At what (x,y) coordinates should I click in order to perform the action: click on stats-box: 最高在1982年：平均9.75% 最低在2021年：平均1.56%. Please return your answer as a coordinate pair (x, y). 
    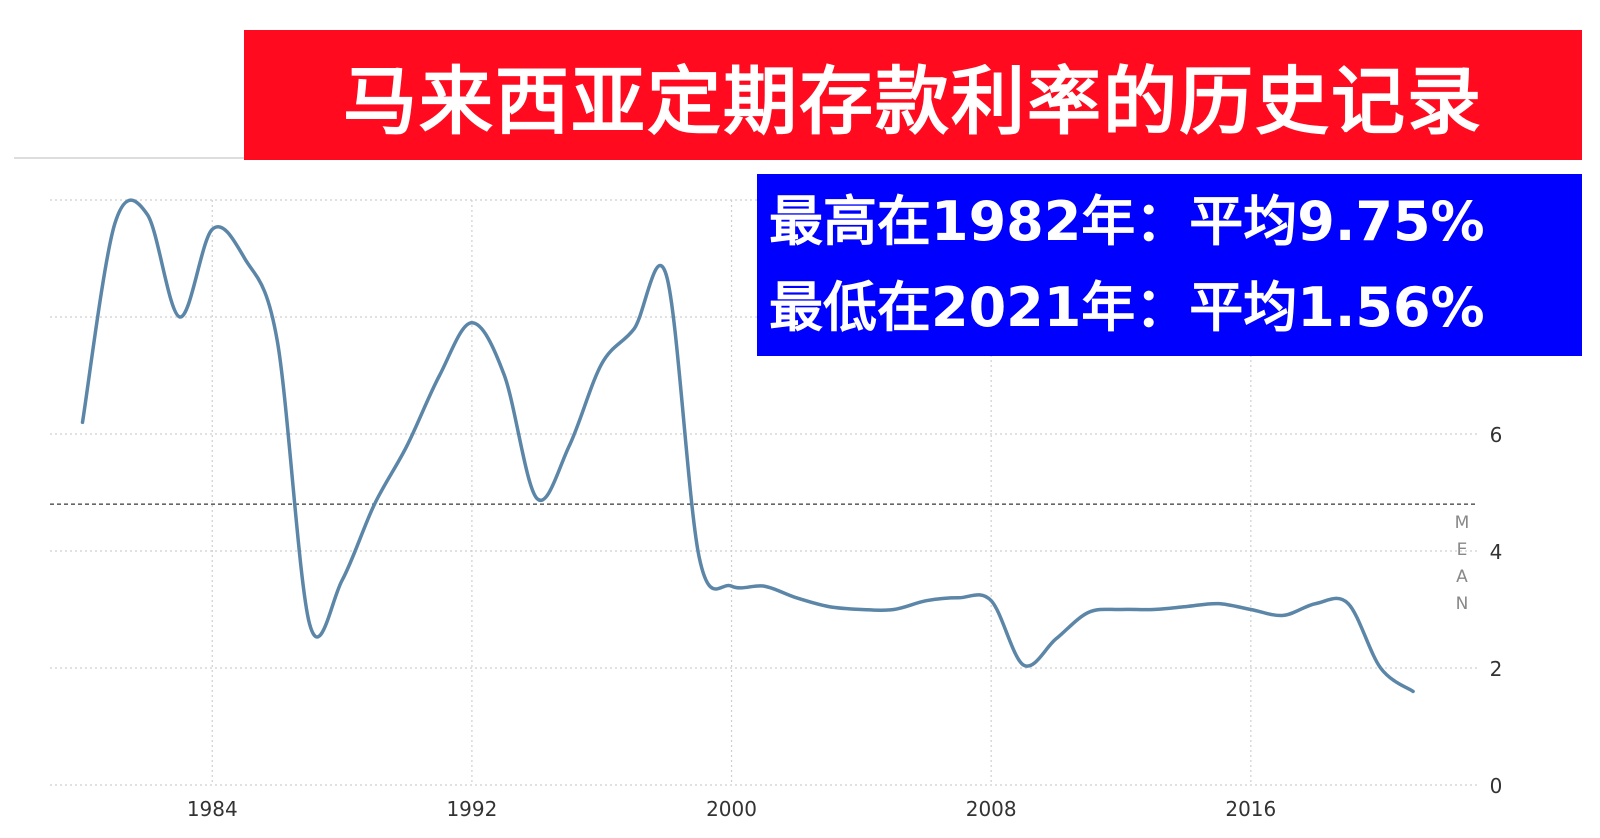
    Looking at the image, I should click on (1169, 265).